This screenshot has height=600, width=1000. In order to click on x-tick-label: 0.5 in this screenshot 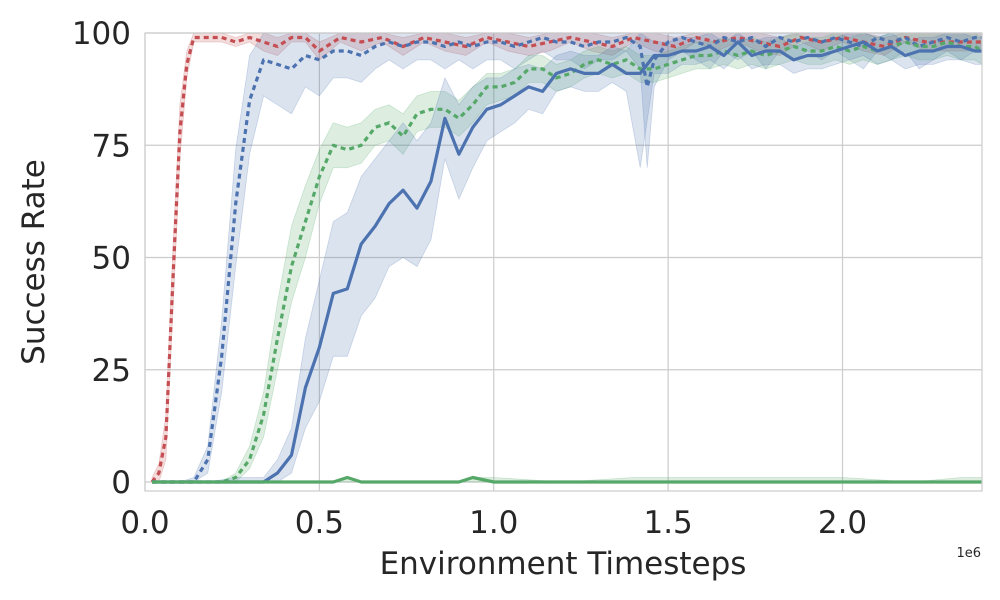, I will do `click(319, 523)`.